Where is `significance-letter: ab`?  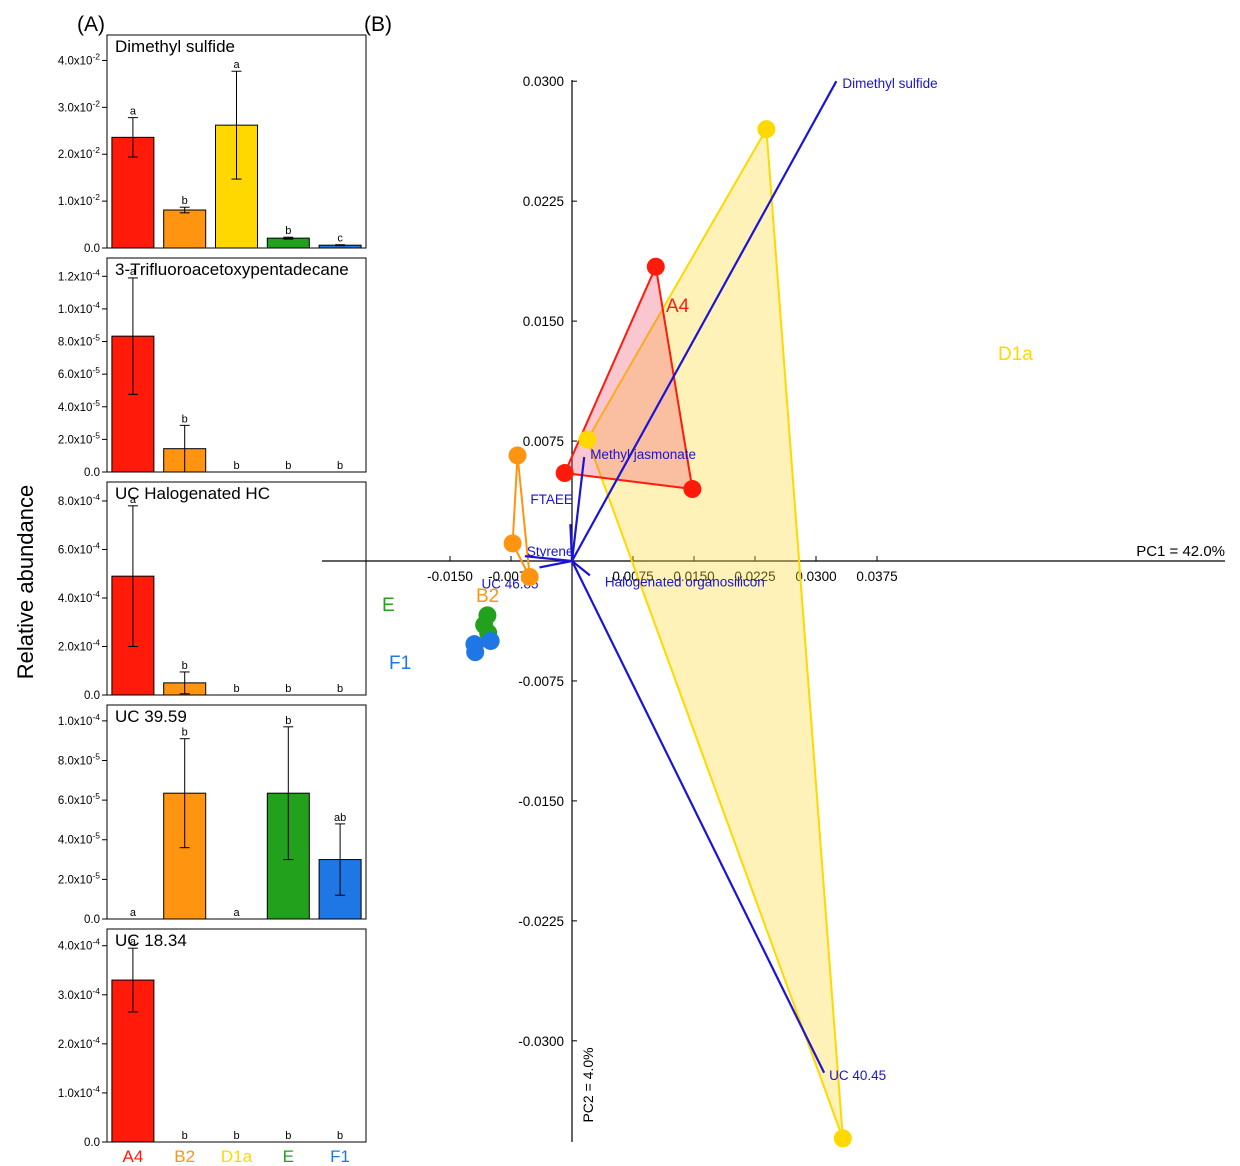 significance-letter: ab is located at coordinates (340, 818).